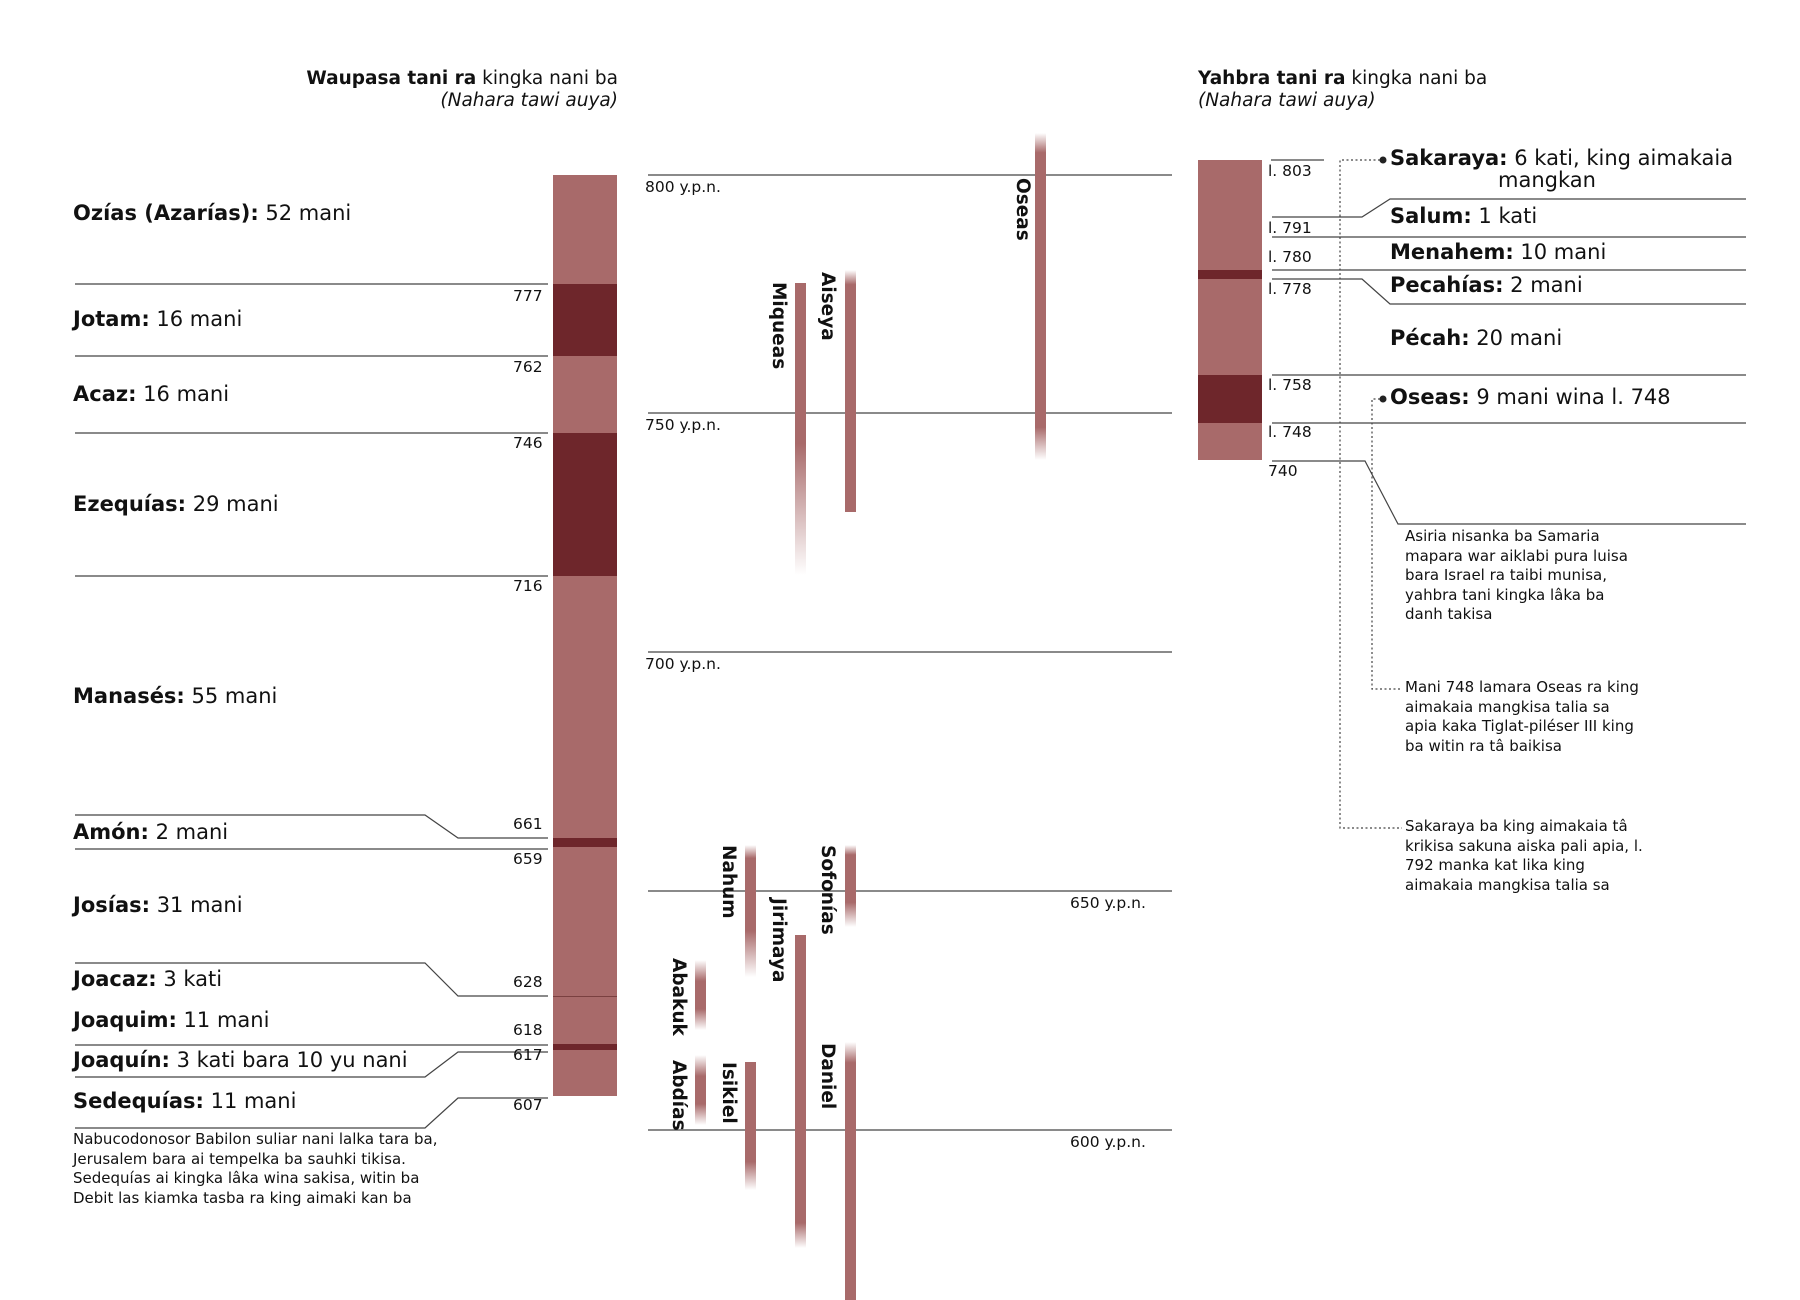  Describe the element at coordinates (1498, 252) in the screenshot. I see `king-menahem: Menahem: 10 mani` at that location.